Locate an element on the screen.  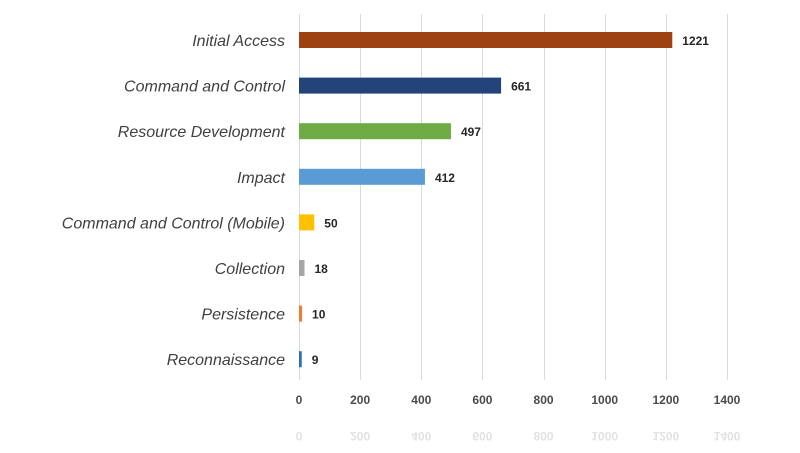
x-tick-label: 1000 is located at coordinates (604, 400).